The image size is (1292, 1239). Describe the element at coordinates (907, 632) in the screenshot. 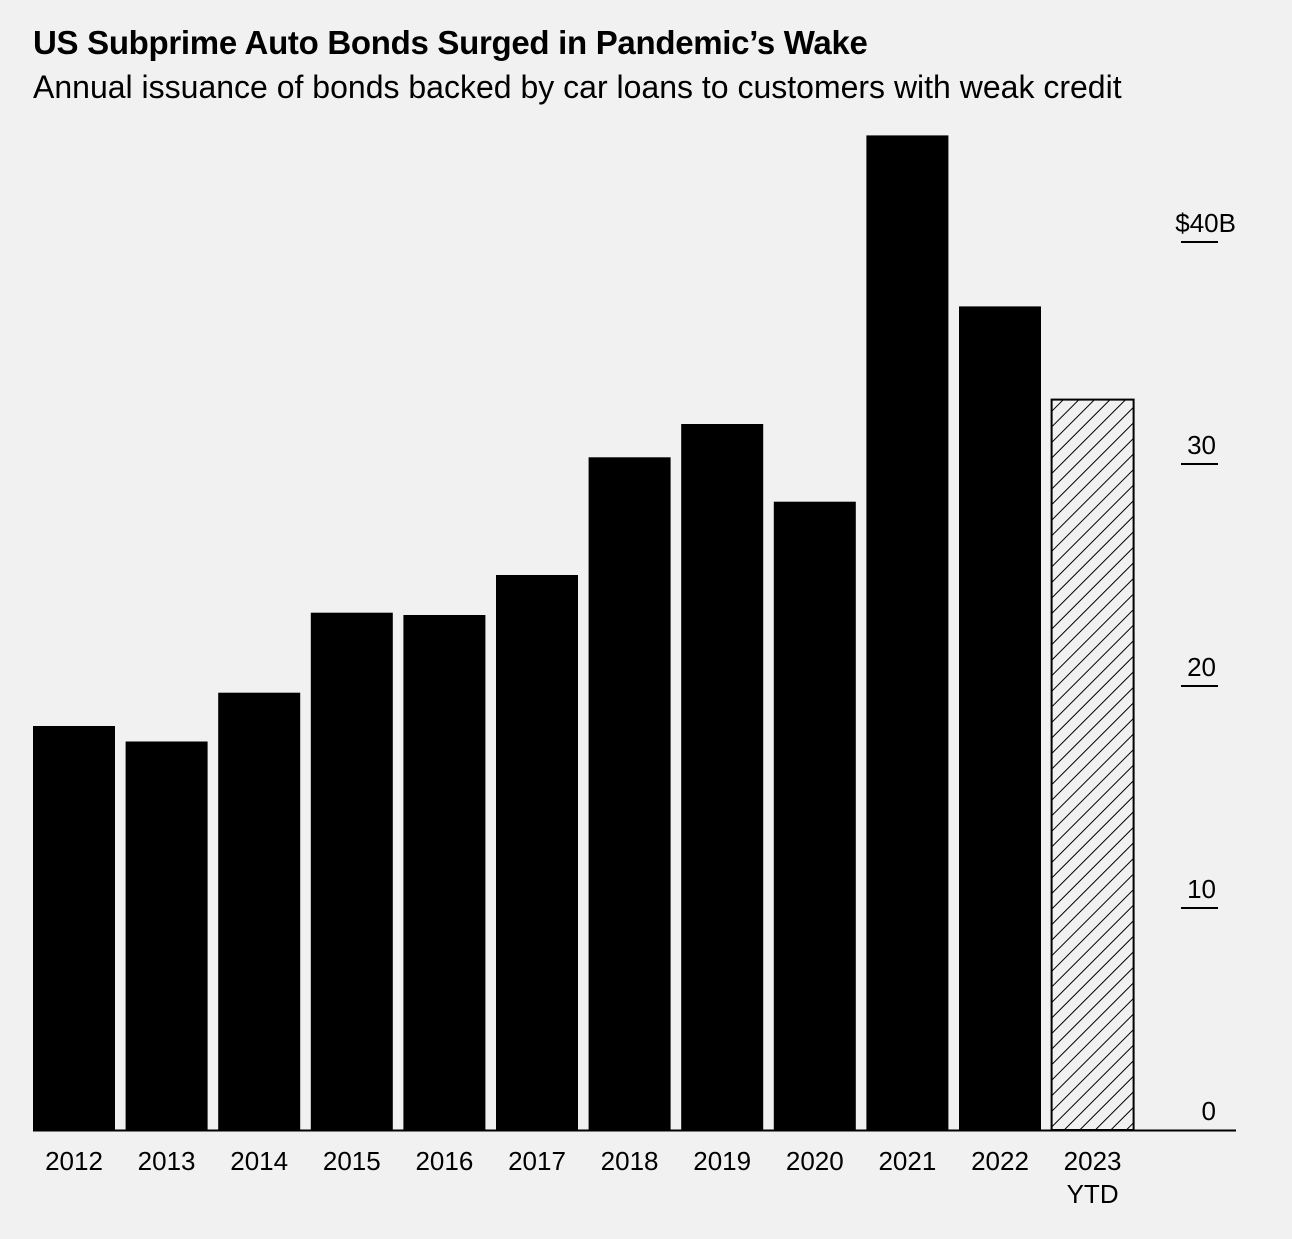

I see `bar-2021` at that location.